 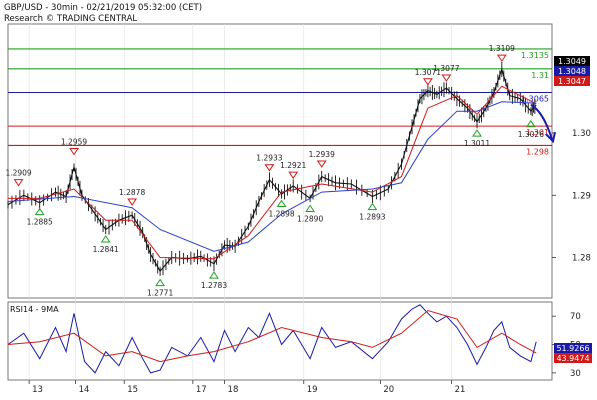 I want to click on level-label: 1.3065, so click(x=535, y=99).